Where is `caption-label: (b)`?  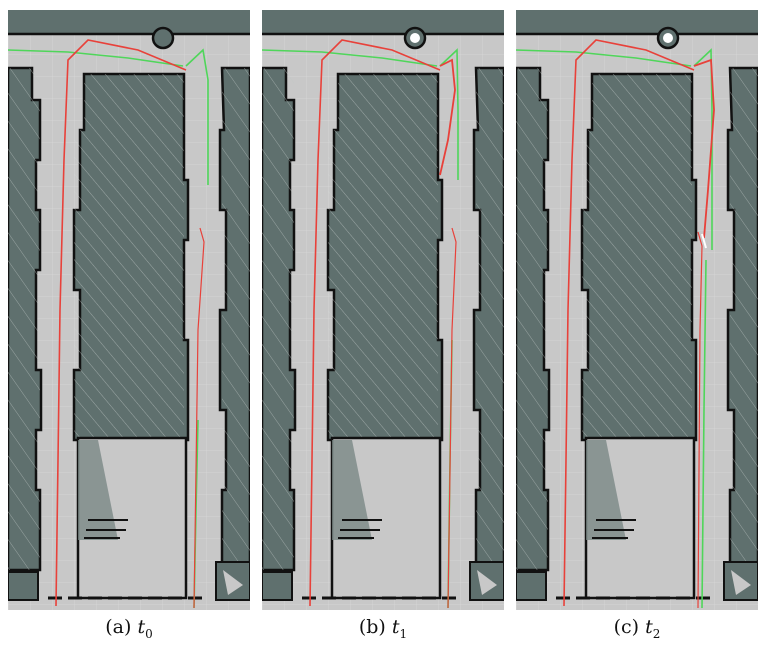 caption-label: (b) is located at coordinates (372, 627).